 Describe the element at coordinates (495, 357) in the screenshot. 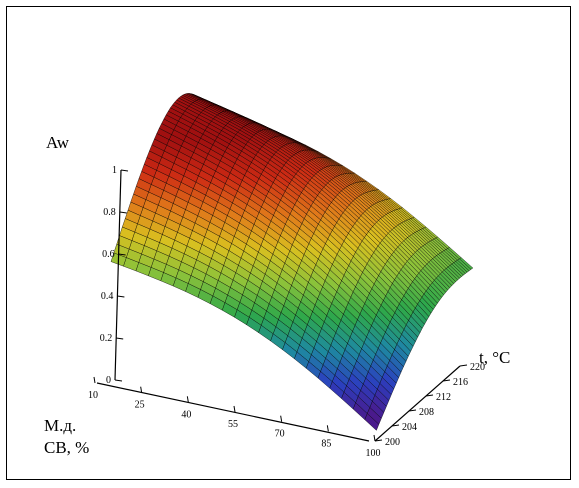

I see `y-axis-title: t, °C` at that location.